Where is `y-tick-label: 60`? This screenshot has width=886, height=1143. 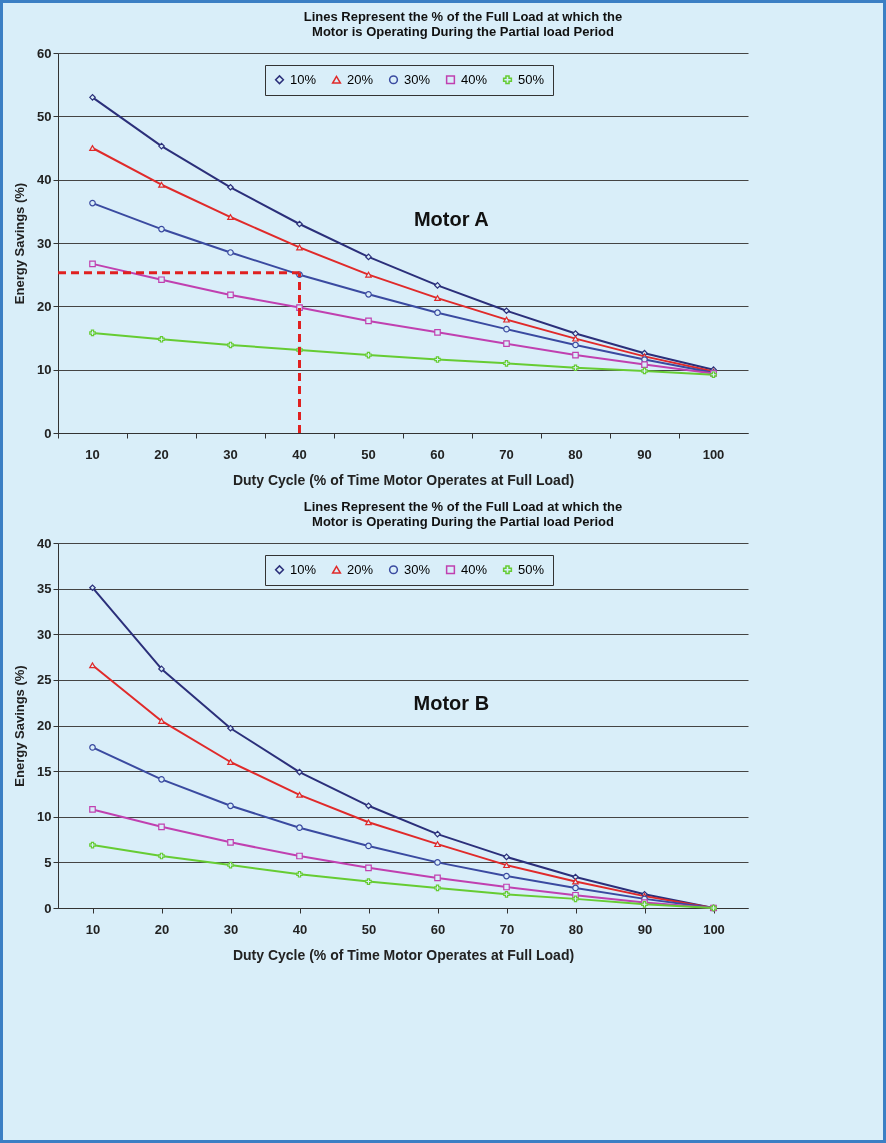
y-tick-label: 60 is located at coordinates (44, 53).